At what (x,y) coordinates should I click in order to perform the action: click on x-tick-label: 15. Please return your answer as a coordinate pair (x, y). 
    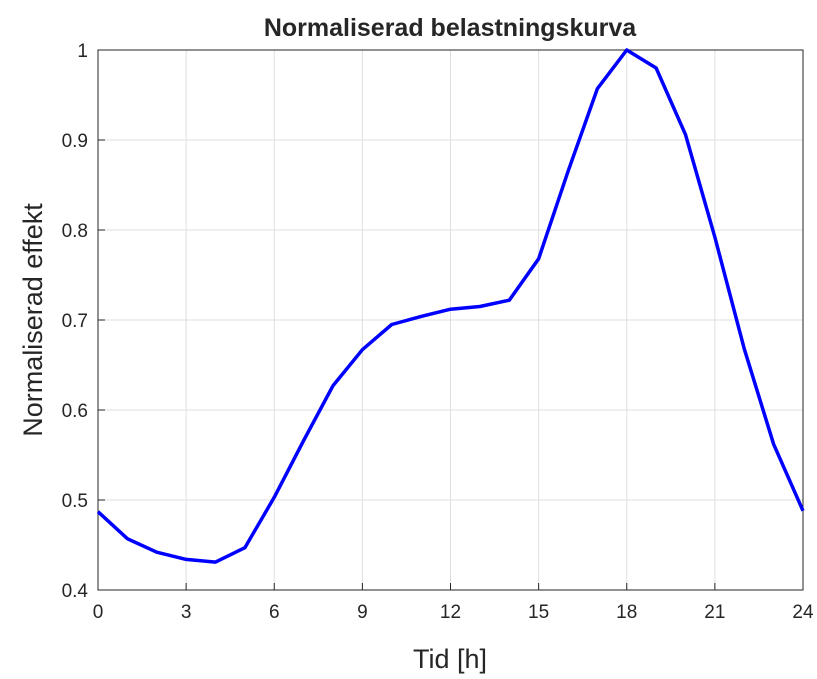
    Looking at the image, I should click on (538, 612).